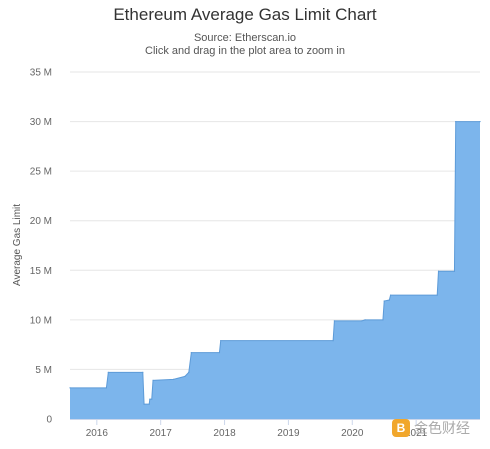  I want to click on y-tick-label: 5 M, so click(43, 370).